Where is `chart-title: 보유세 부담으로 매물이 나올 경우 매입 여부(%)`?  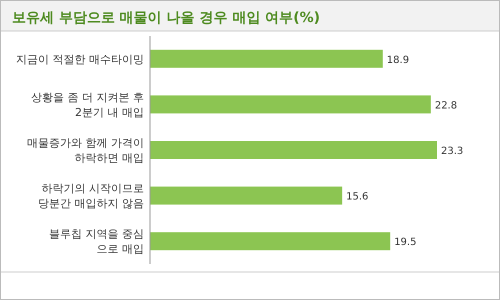 chart-title: 보유세 부담으로 매물이 나올 경우 매입 여부(%) is located at coordinates (166, 18).